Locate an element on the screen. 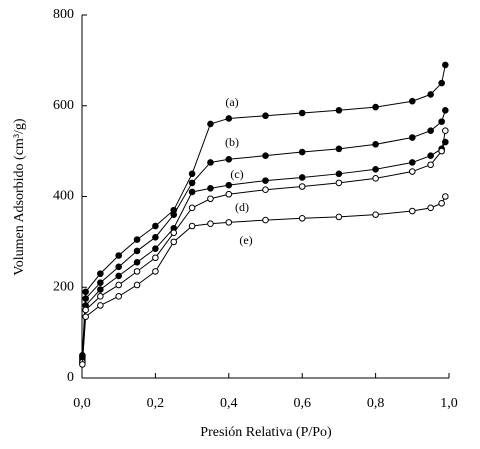  x-tick-label: 0,6 is located at coordinates (302, 403).